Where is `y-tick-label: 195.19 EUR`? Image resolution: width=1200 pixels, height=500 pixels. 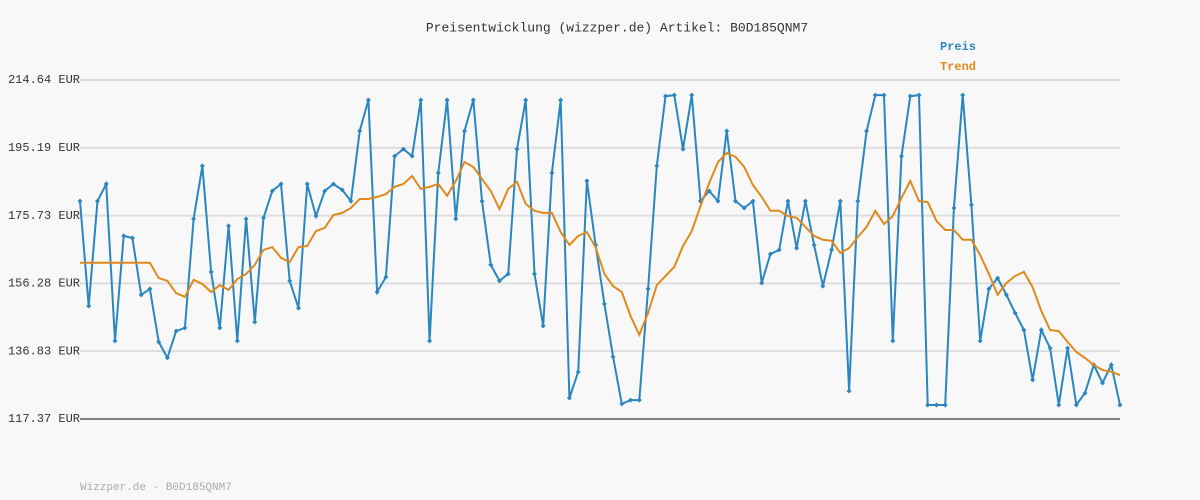 y-tick-label: 195.19 EUR is located at coordinates (44, 148).